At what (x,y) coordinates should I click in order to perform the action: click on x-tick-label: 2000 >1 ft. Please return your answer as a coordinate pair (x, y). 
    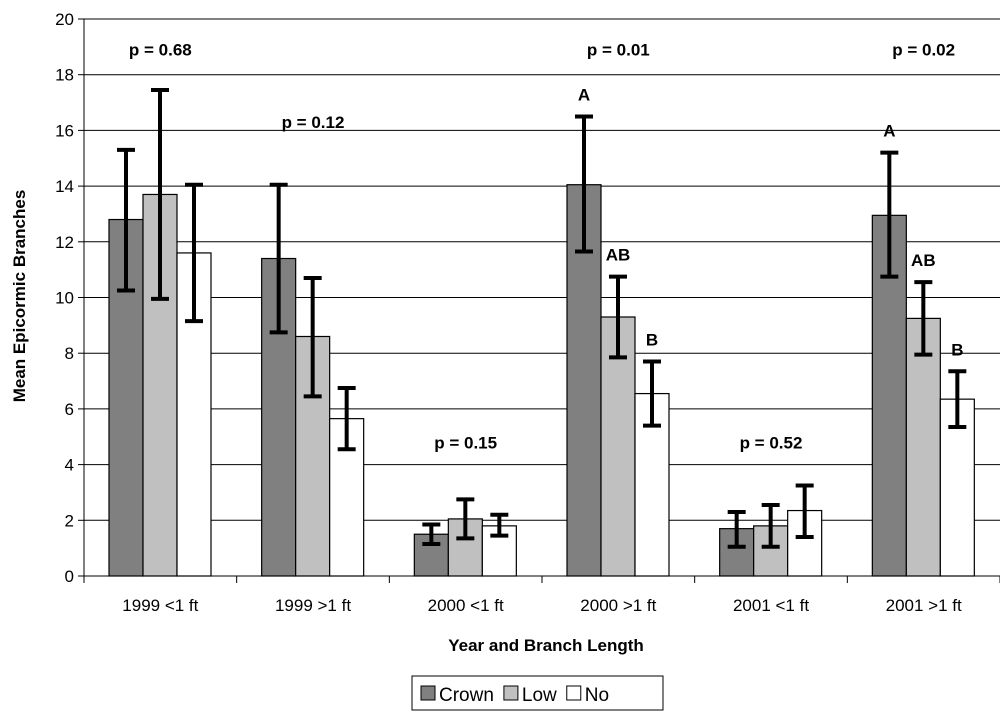
    Looking at the image, I should click on (618, 605).